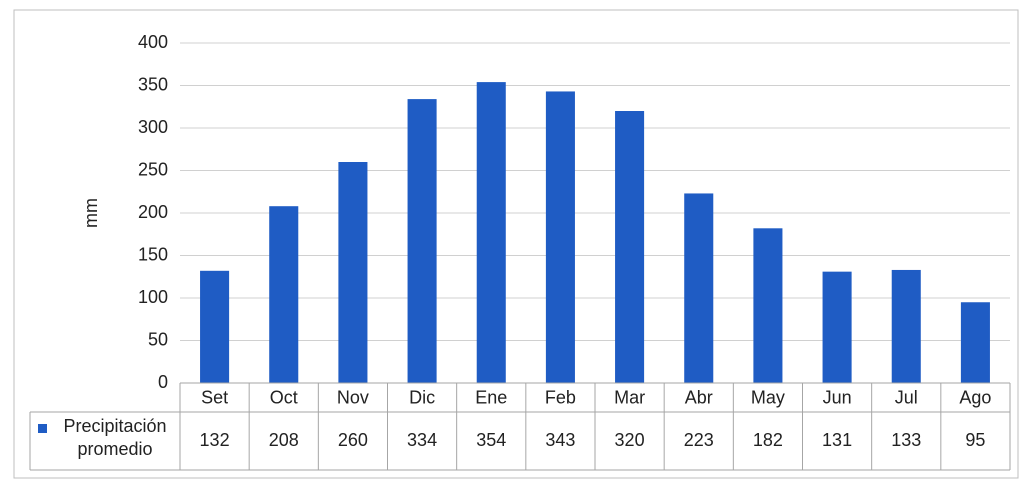 The height and width of the screenshot is (484, 1025). Describe the element at coordinates (491, 397) in the screenshot. I see `x-tick-label: Ene` at that location.